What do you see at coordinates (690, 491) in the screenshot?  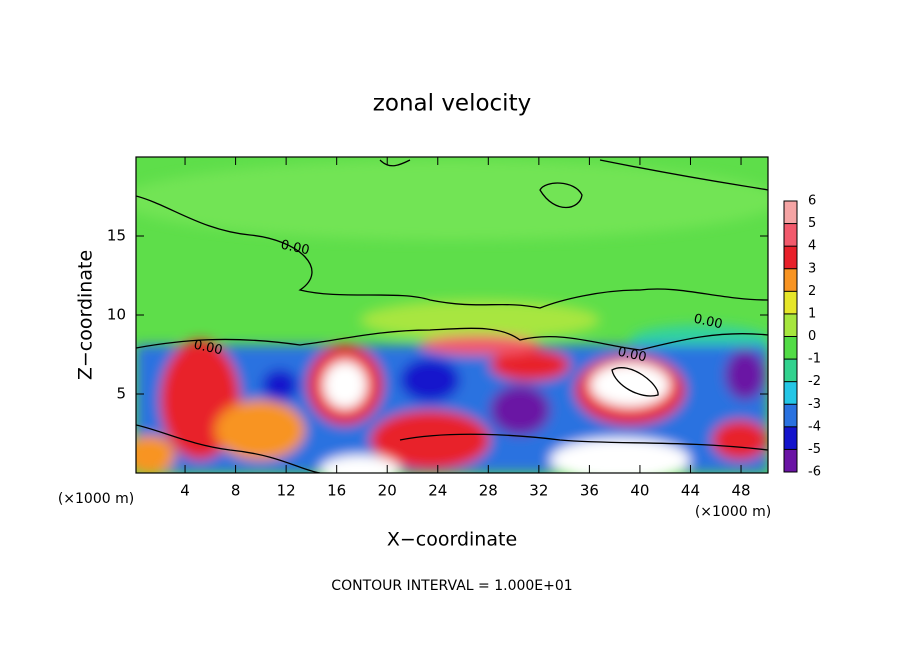 I see `x-tick-label: 44` at bounding box center [690, 491].